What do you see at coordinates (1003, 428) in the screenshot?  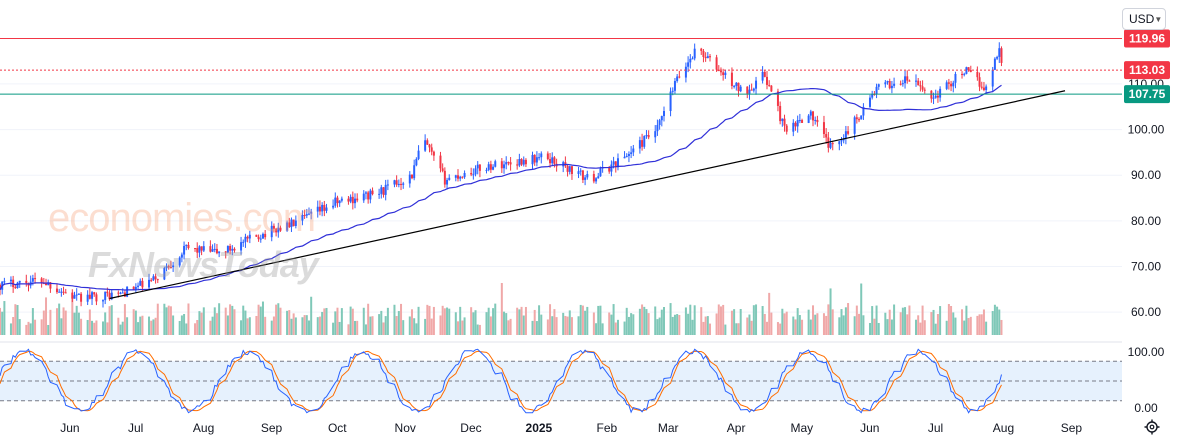 I see `x-tick-label: Aug` at bounding box center [1003, 428].